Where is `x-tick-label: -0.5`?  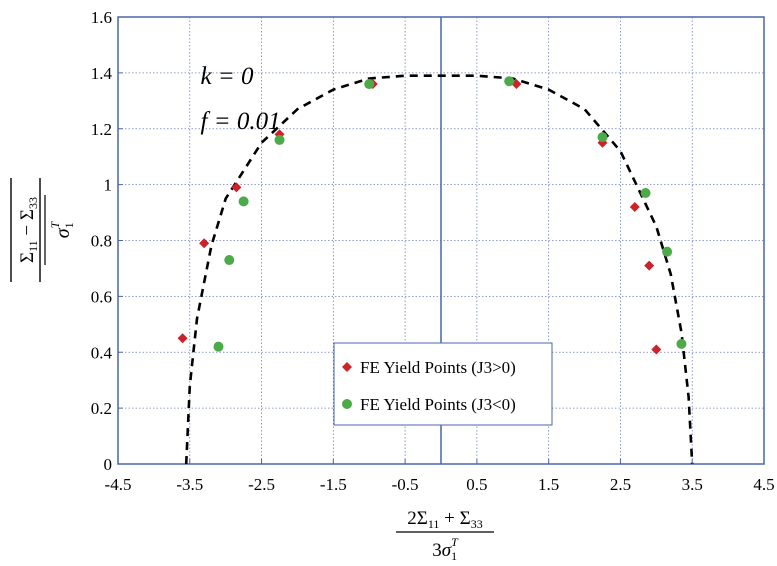 x-tick-label: -0.5 is located at coordinates (405, 484).